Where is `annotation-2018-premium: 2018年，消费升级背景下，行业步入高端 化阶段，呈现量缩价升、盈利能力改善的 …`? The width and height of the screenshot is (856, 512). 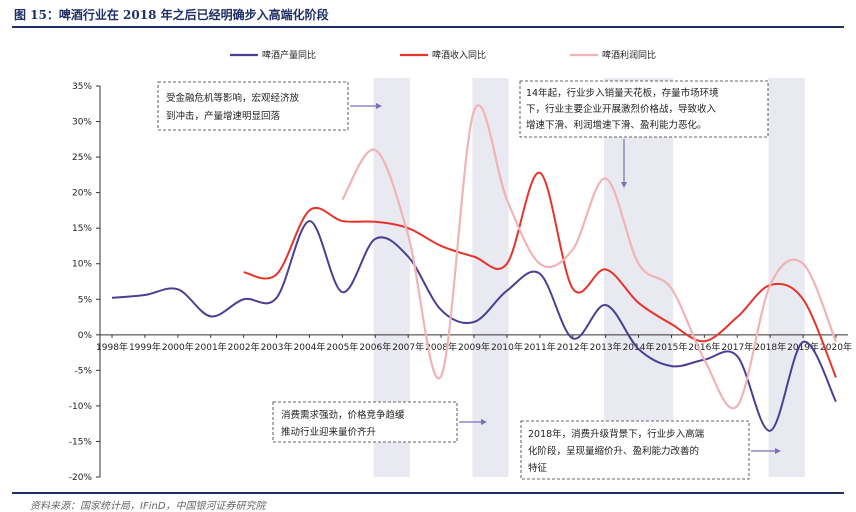
annotation-2018-premium: 2018年，消费升级背景下，行业步入高端 化阶段，呈现量缩价升、盈利能力改善的 … is located at coordinates (650, 450).